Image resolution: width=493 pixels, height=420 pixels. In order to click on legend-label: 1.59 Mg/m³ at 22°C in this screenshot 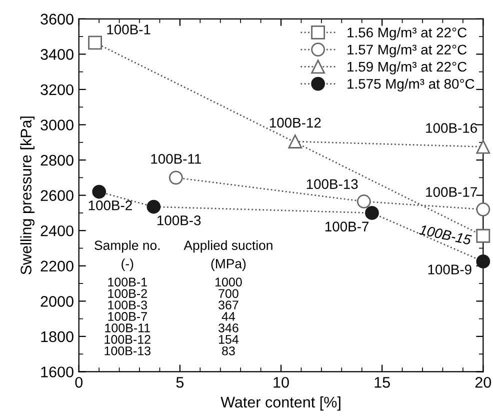, I will do `click(407, 67)`.